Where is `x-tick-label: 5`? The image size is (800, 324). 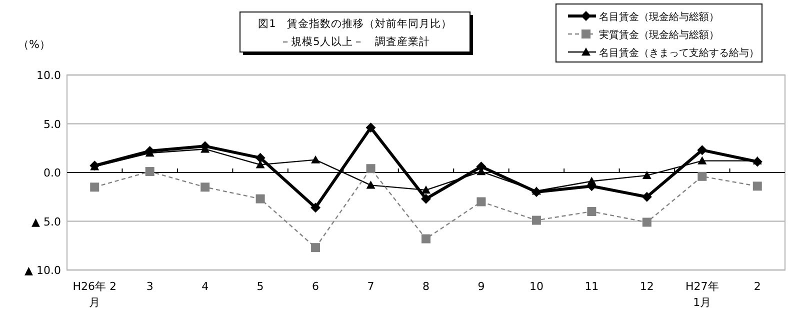
x-tick-label: 5 is located at coordinates (260, 286).